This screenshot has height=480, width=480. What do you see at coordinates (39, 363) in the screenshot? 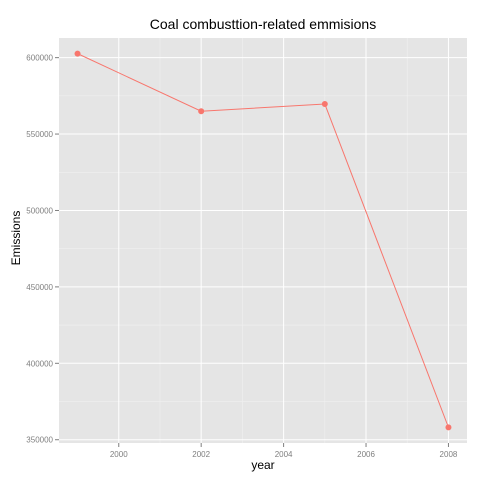
I see `y-tick-label: 400000` at bounding box center [39, 363].